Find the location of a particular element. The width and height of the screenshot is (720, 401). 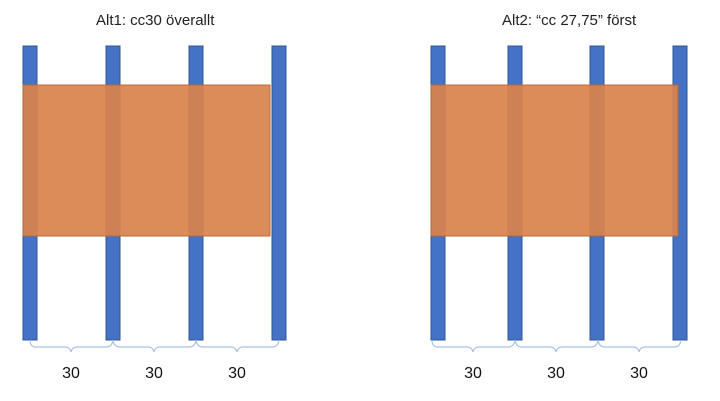

alt1-panel is located at coordinates (146, 160).